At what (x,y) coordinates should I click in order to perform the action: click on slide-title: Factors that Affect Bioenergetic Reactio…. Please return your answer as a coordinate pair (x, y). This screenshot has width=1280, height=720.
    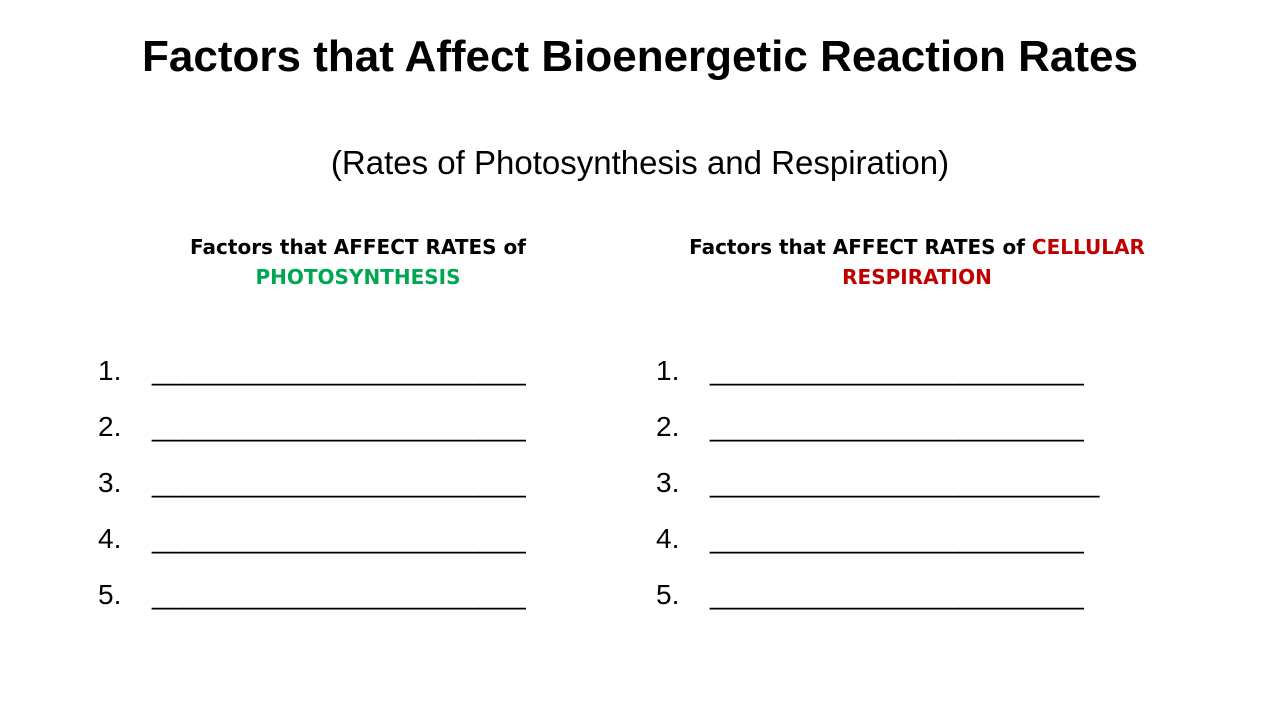
    Looking at the image, I should click on (640, 56).